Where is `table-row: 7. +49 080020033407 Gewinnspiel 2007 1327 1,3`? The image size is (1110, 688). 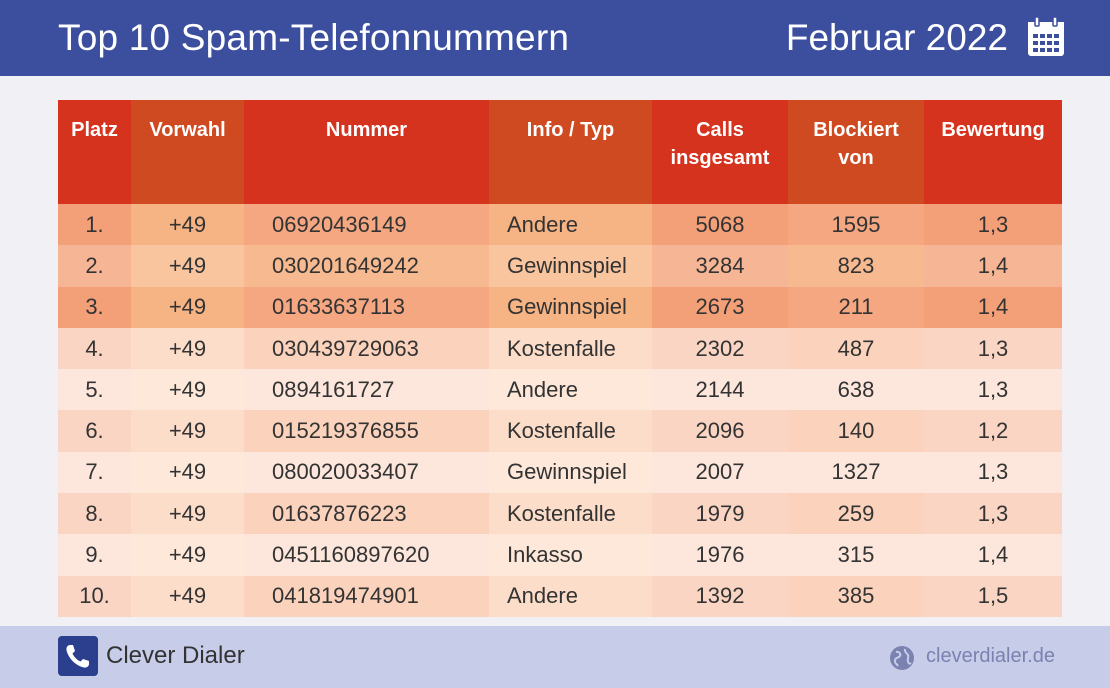 table-row: 7. +49 080020033407 Gewinnspiel 2007 1327 1,3 is located at coordinates (560, 472).